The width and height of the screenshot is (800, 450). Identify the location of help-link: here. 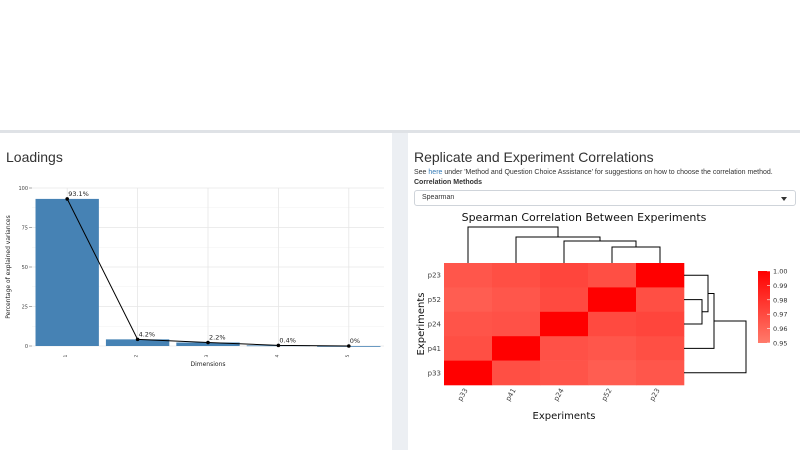
(435, 172).